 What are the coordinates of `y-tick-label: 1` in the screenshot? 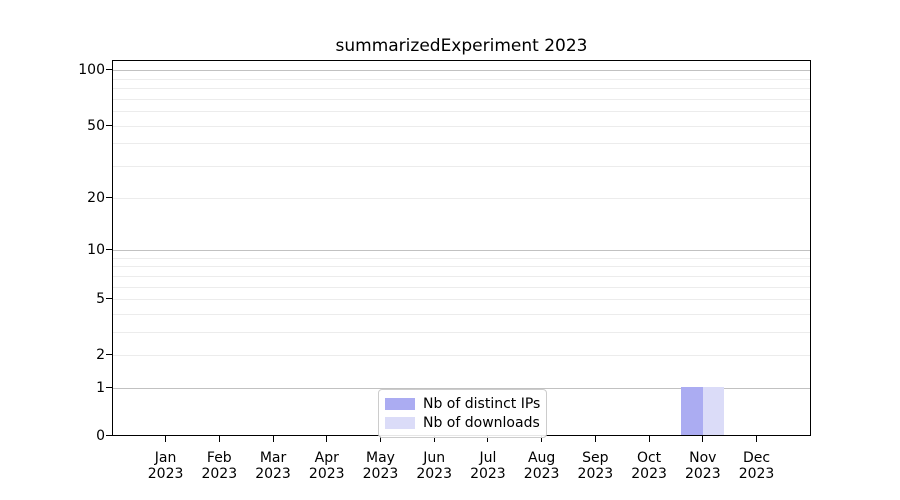 It's located at (100, 388).